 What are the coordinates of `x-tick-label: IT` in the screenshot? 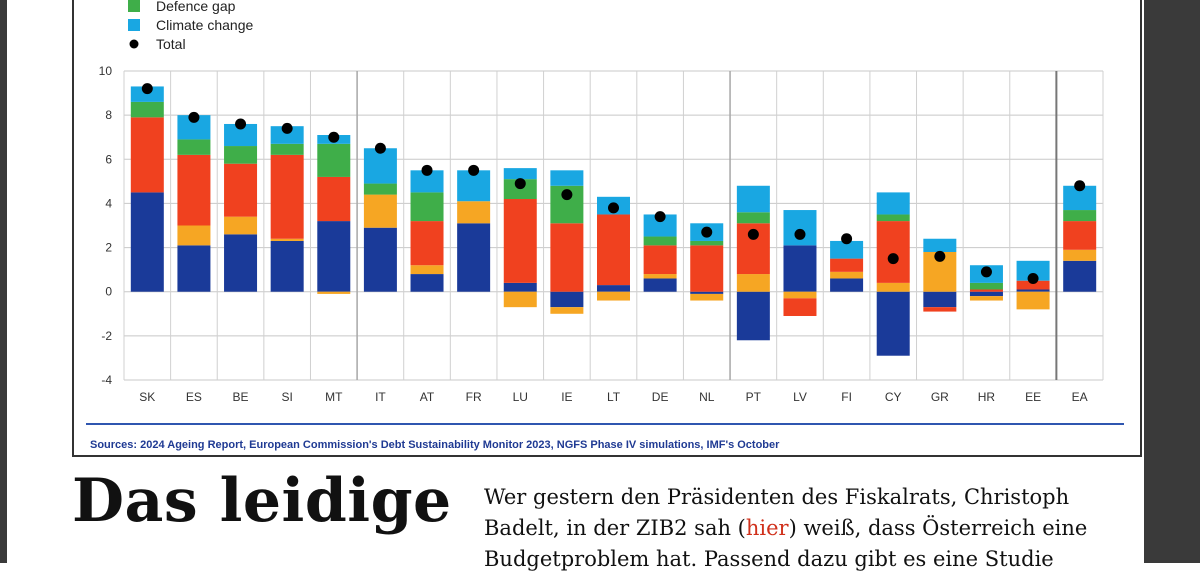 It's located at (380, 397).